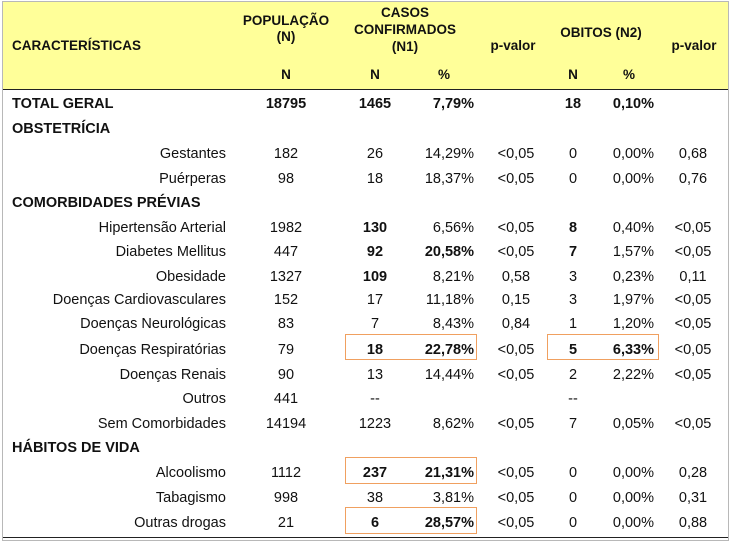 Image resolution: width=731 pixels, height=543 pixels. Describe the element at coordinates (405, 46) in the screenshot. I see `header-casos-3: (N1)` at that location.